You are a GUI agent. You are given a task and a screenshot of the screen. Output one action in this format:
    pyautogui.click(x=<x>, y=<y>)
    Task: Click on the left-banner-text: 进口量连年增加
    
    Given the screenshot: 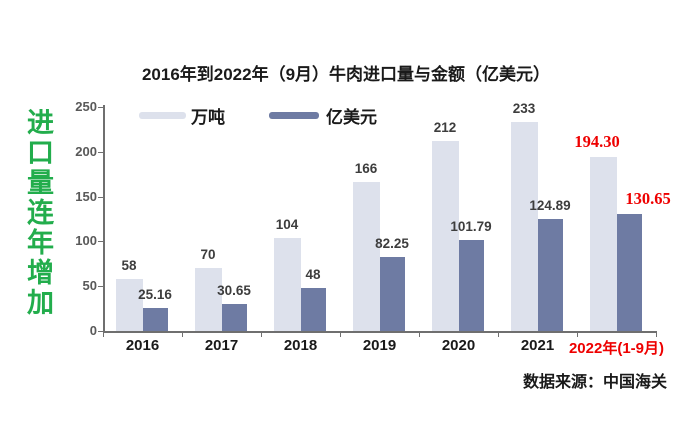 What is the action you would take?
    pyautogui.click(x=38, y=213)
    